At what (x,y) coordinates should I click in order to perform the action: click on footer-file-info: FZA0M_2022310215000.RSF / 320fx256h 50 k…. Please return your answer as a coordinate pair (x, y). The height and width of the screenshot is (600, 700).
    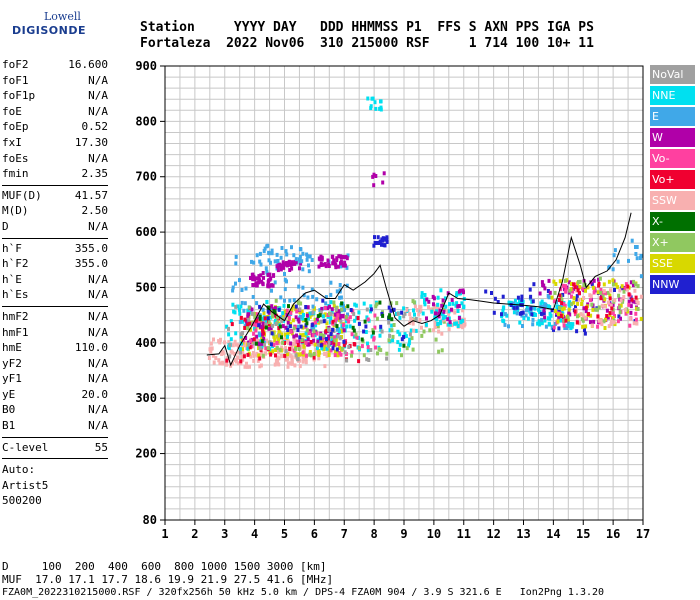
    Looking at the image, I should click on (303, 592).